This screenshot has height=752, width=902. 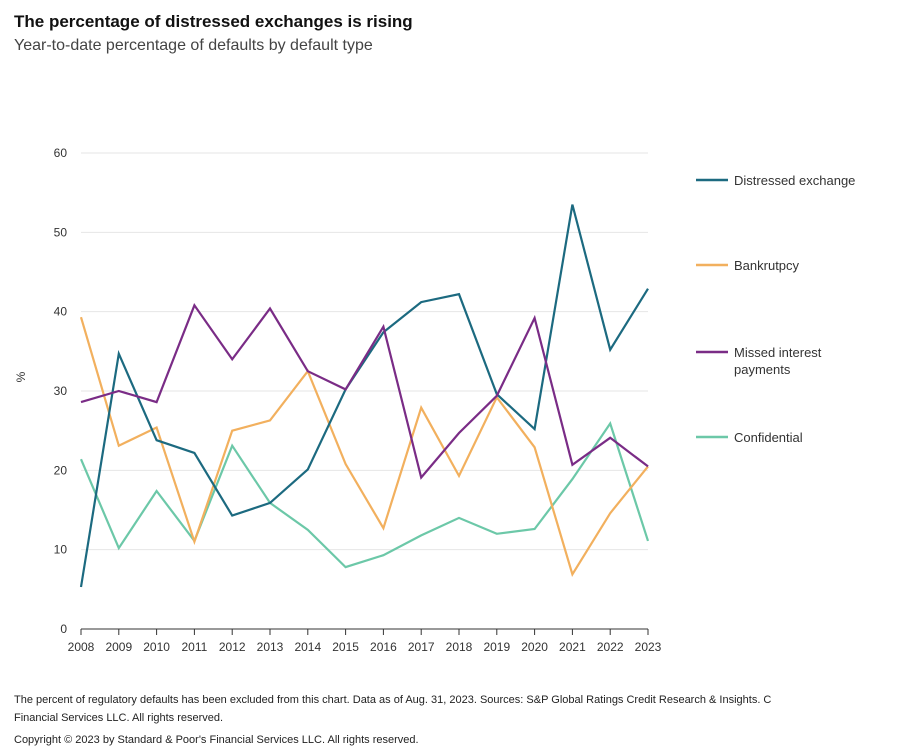 What do you see at coordinates (459, 647) in the screenshot?
I see `x-tick-label: 2018` at bounding box center [459, 647].